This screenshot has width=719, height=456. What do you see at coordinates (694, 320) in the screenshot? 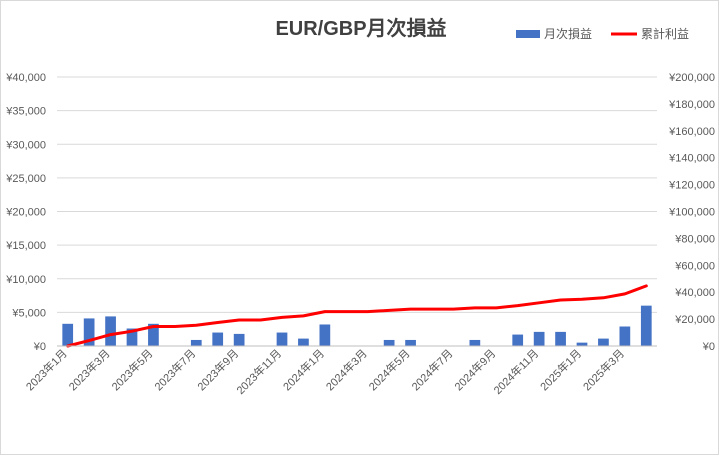
I see `y-right-tick-label: ¥20,000` at bounding box center [694, 320].